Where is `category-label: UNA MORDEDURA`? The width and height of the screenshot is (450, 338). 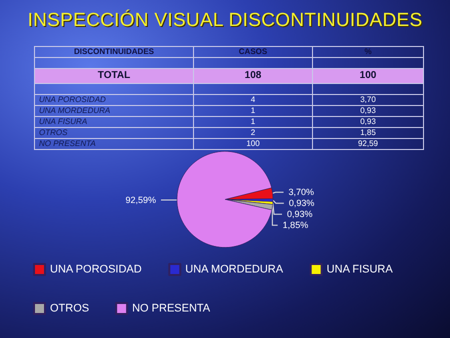
category-label: UNA MORDEDURA is located at coordinates (74, 110).